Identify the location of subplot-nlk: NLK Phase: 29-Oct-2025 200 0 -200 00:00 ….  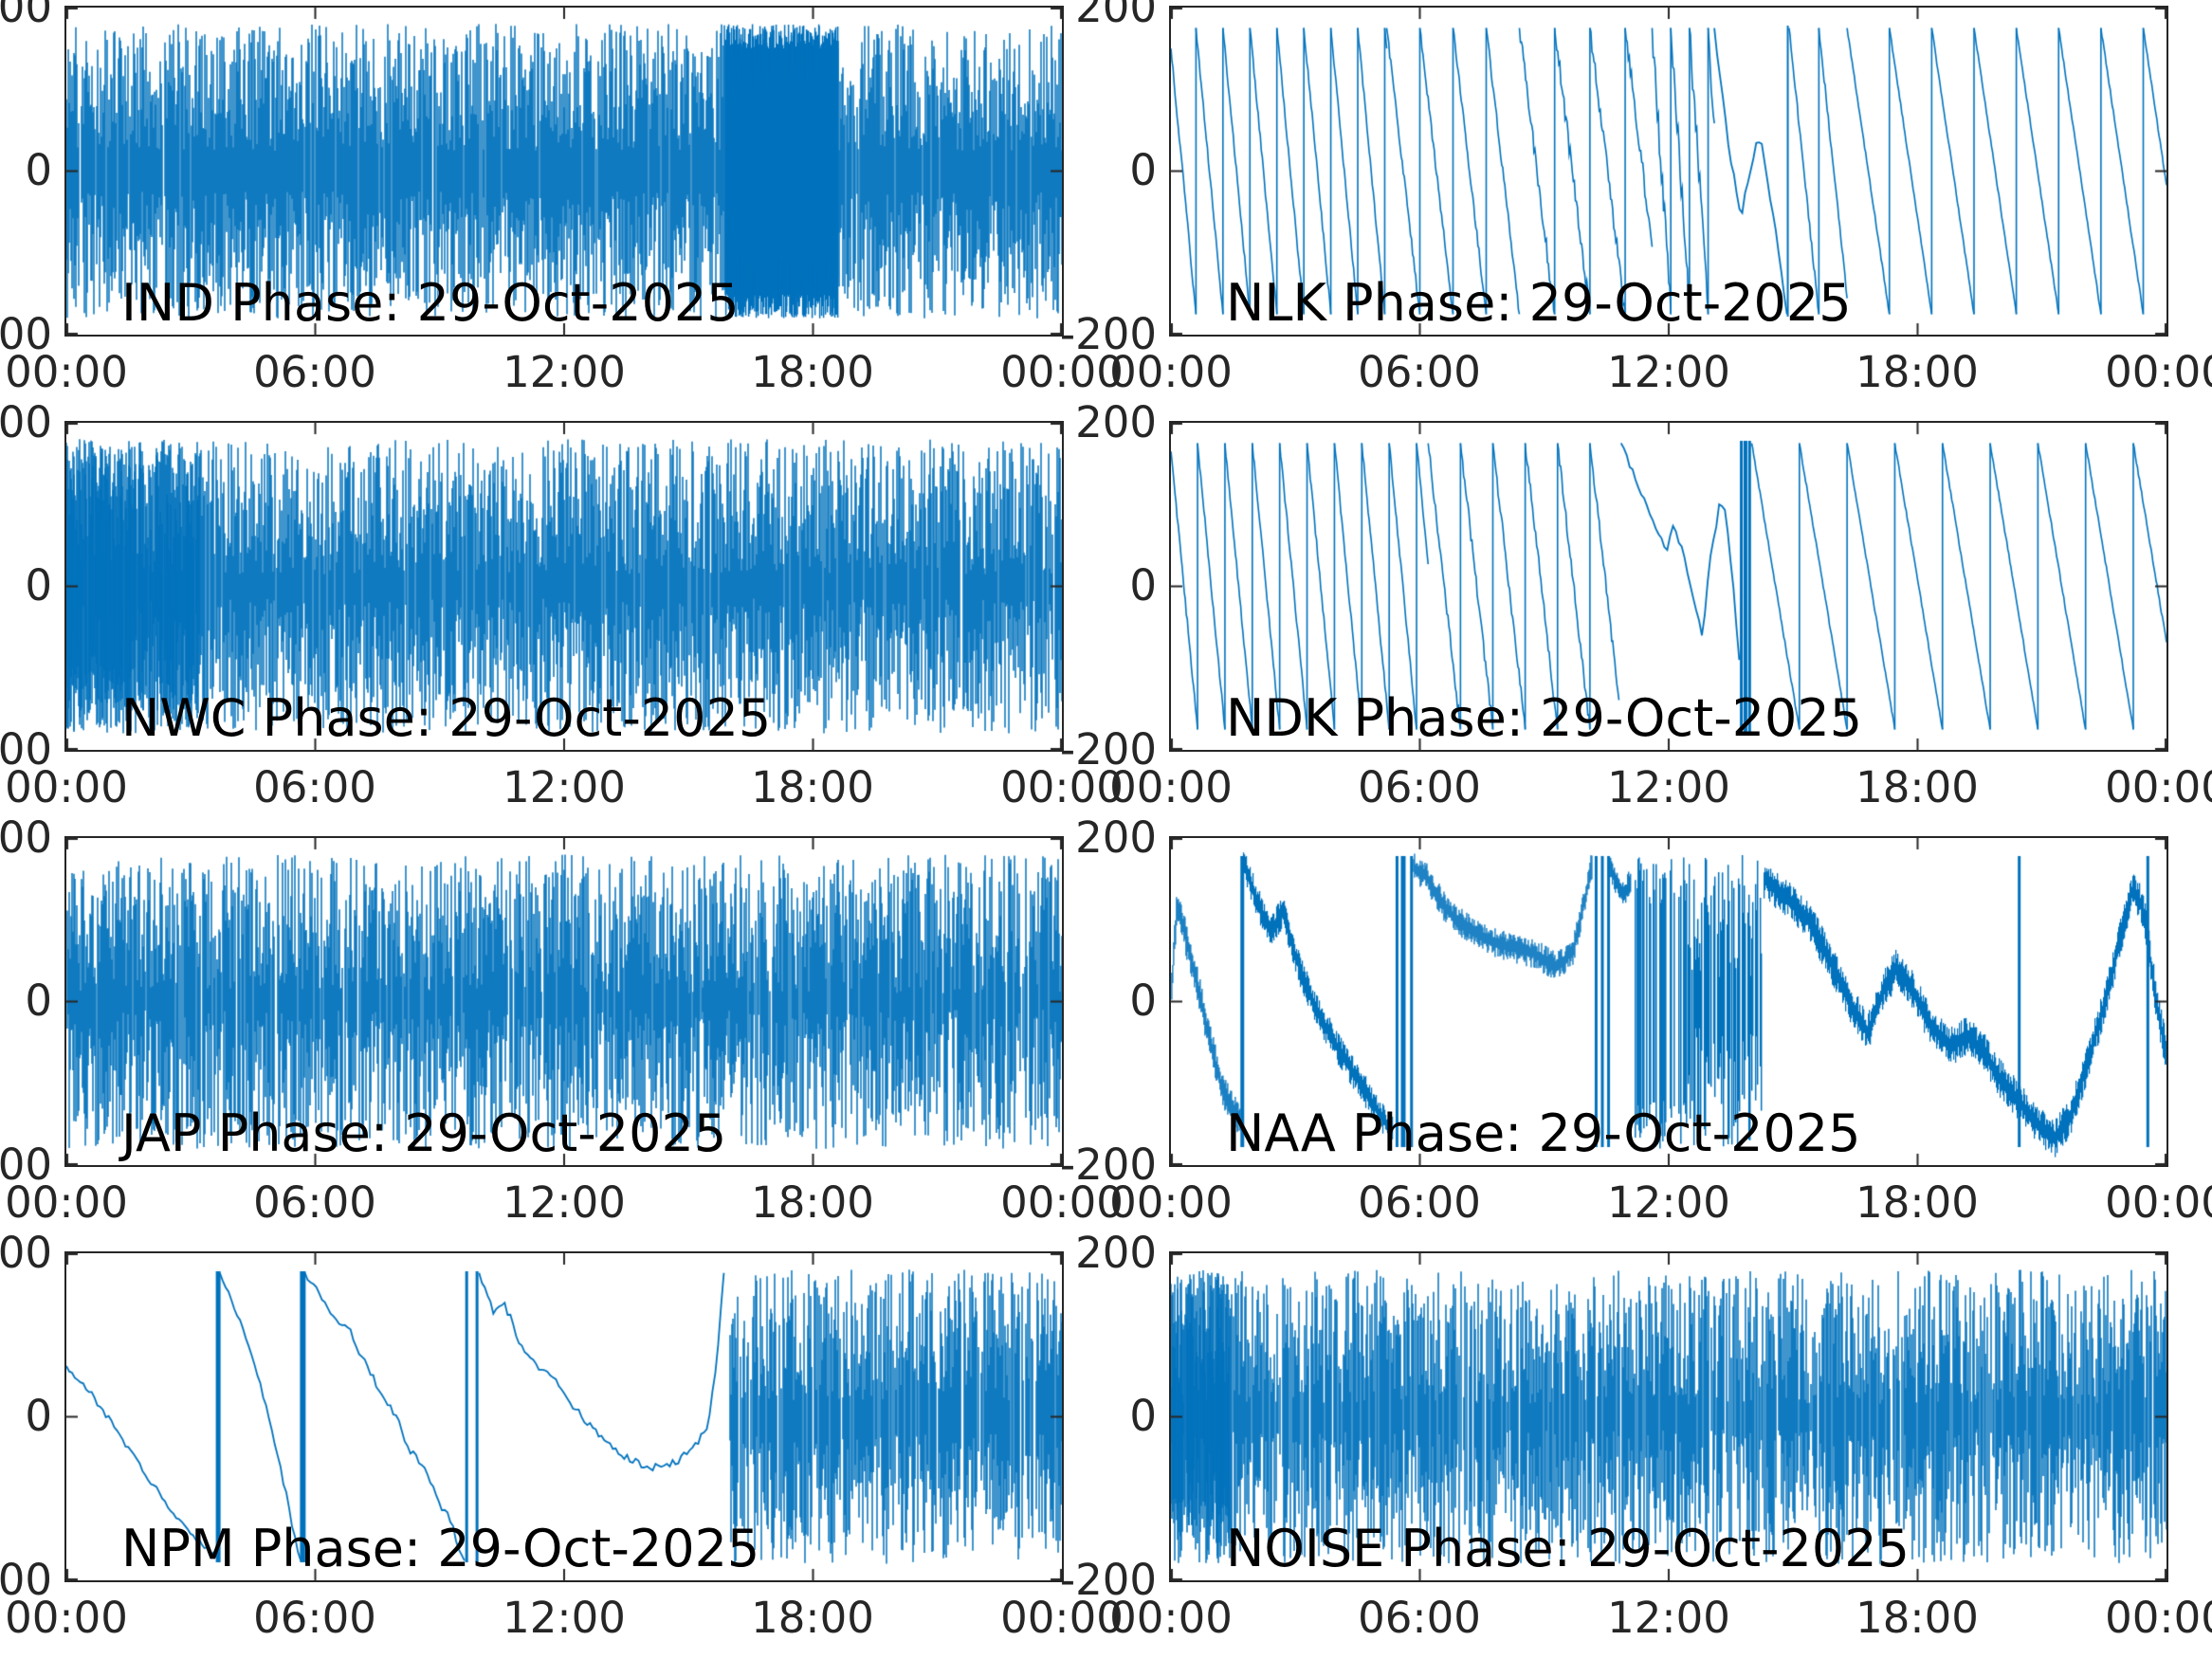
(1636, 197).